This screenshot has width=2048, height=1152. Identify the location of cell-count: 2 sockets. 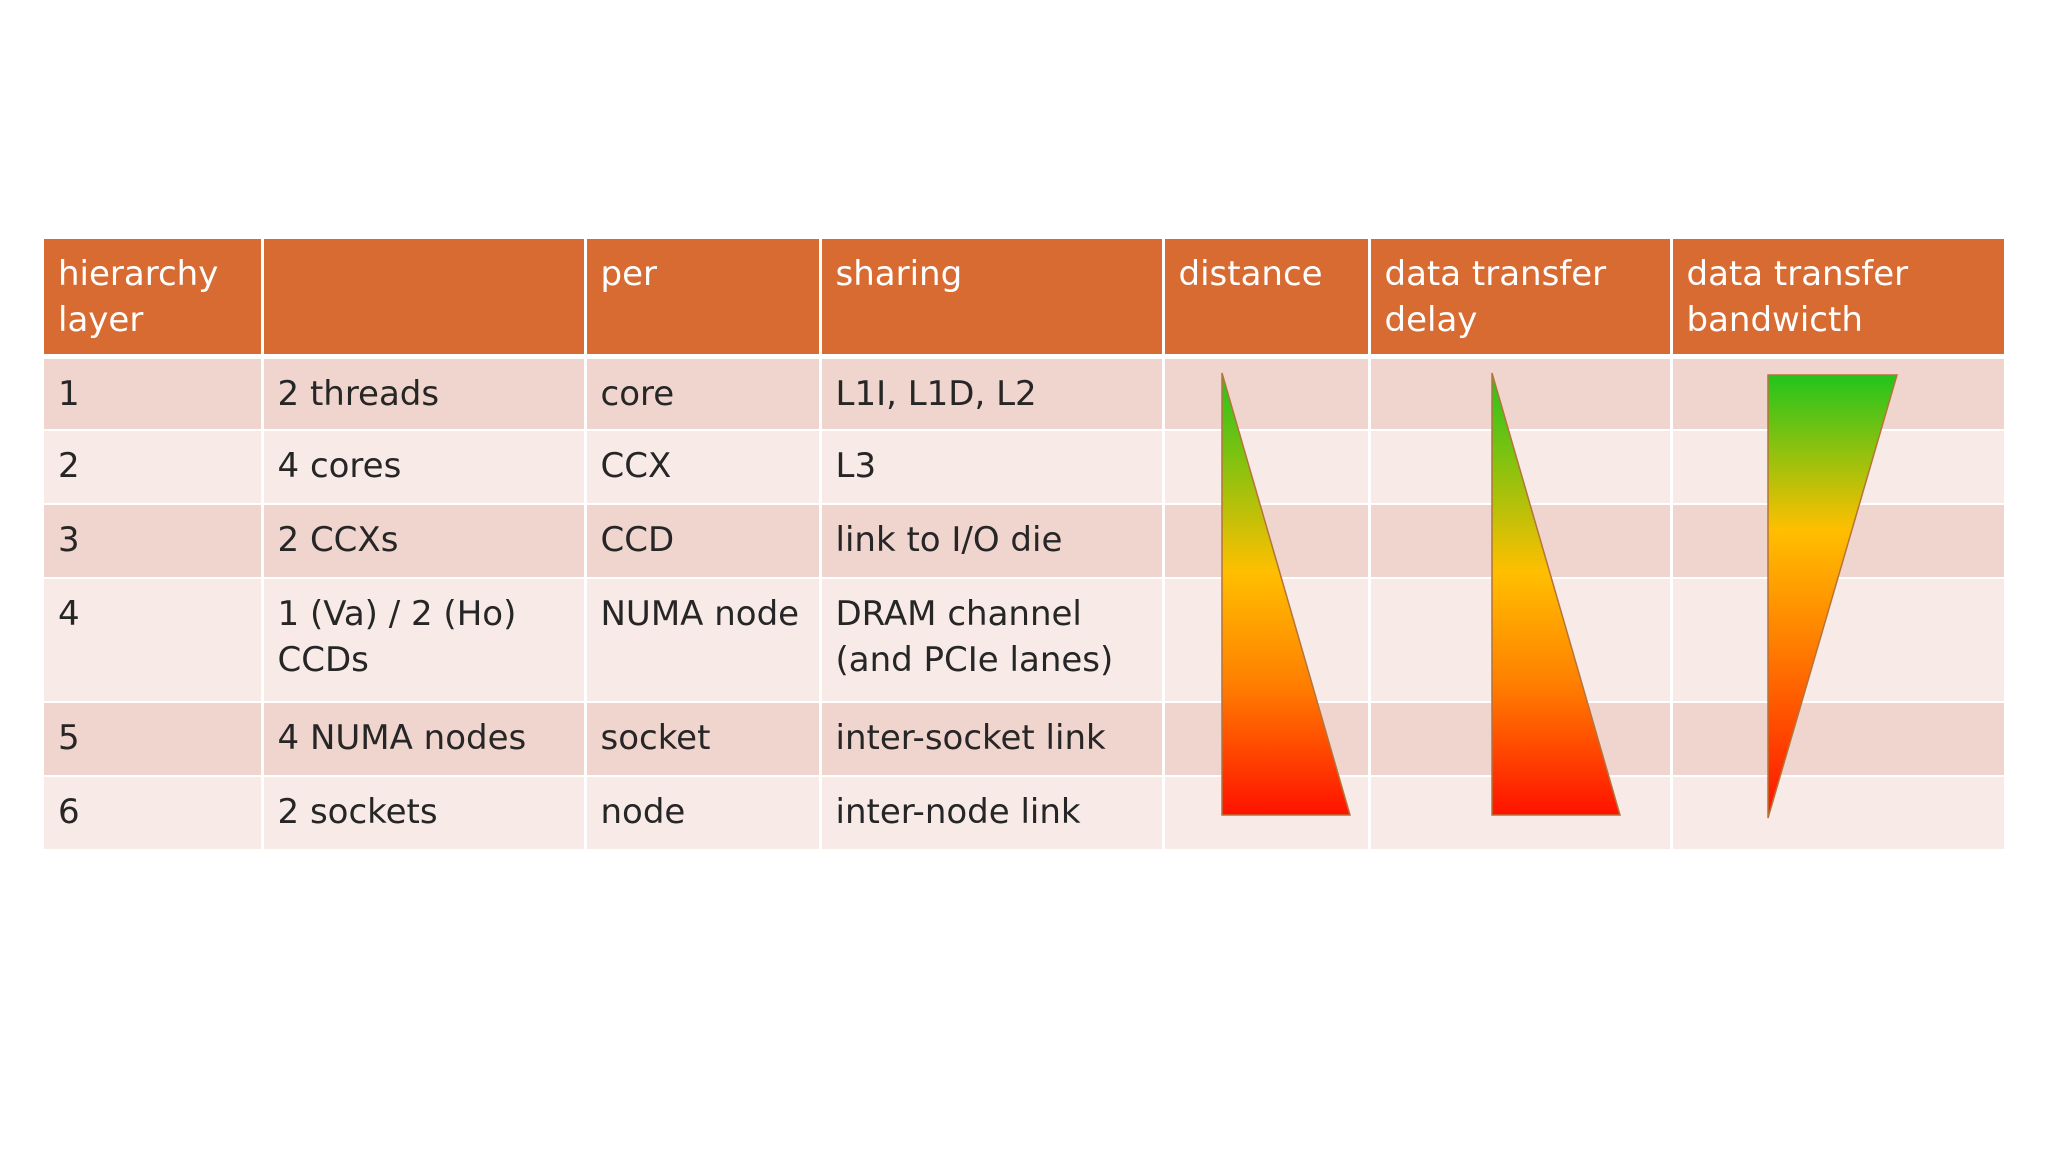
(424, 813).